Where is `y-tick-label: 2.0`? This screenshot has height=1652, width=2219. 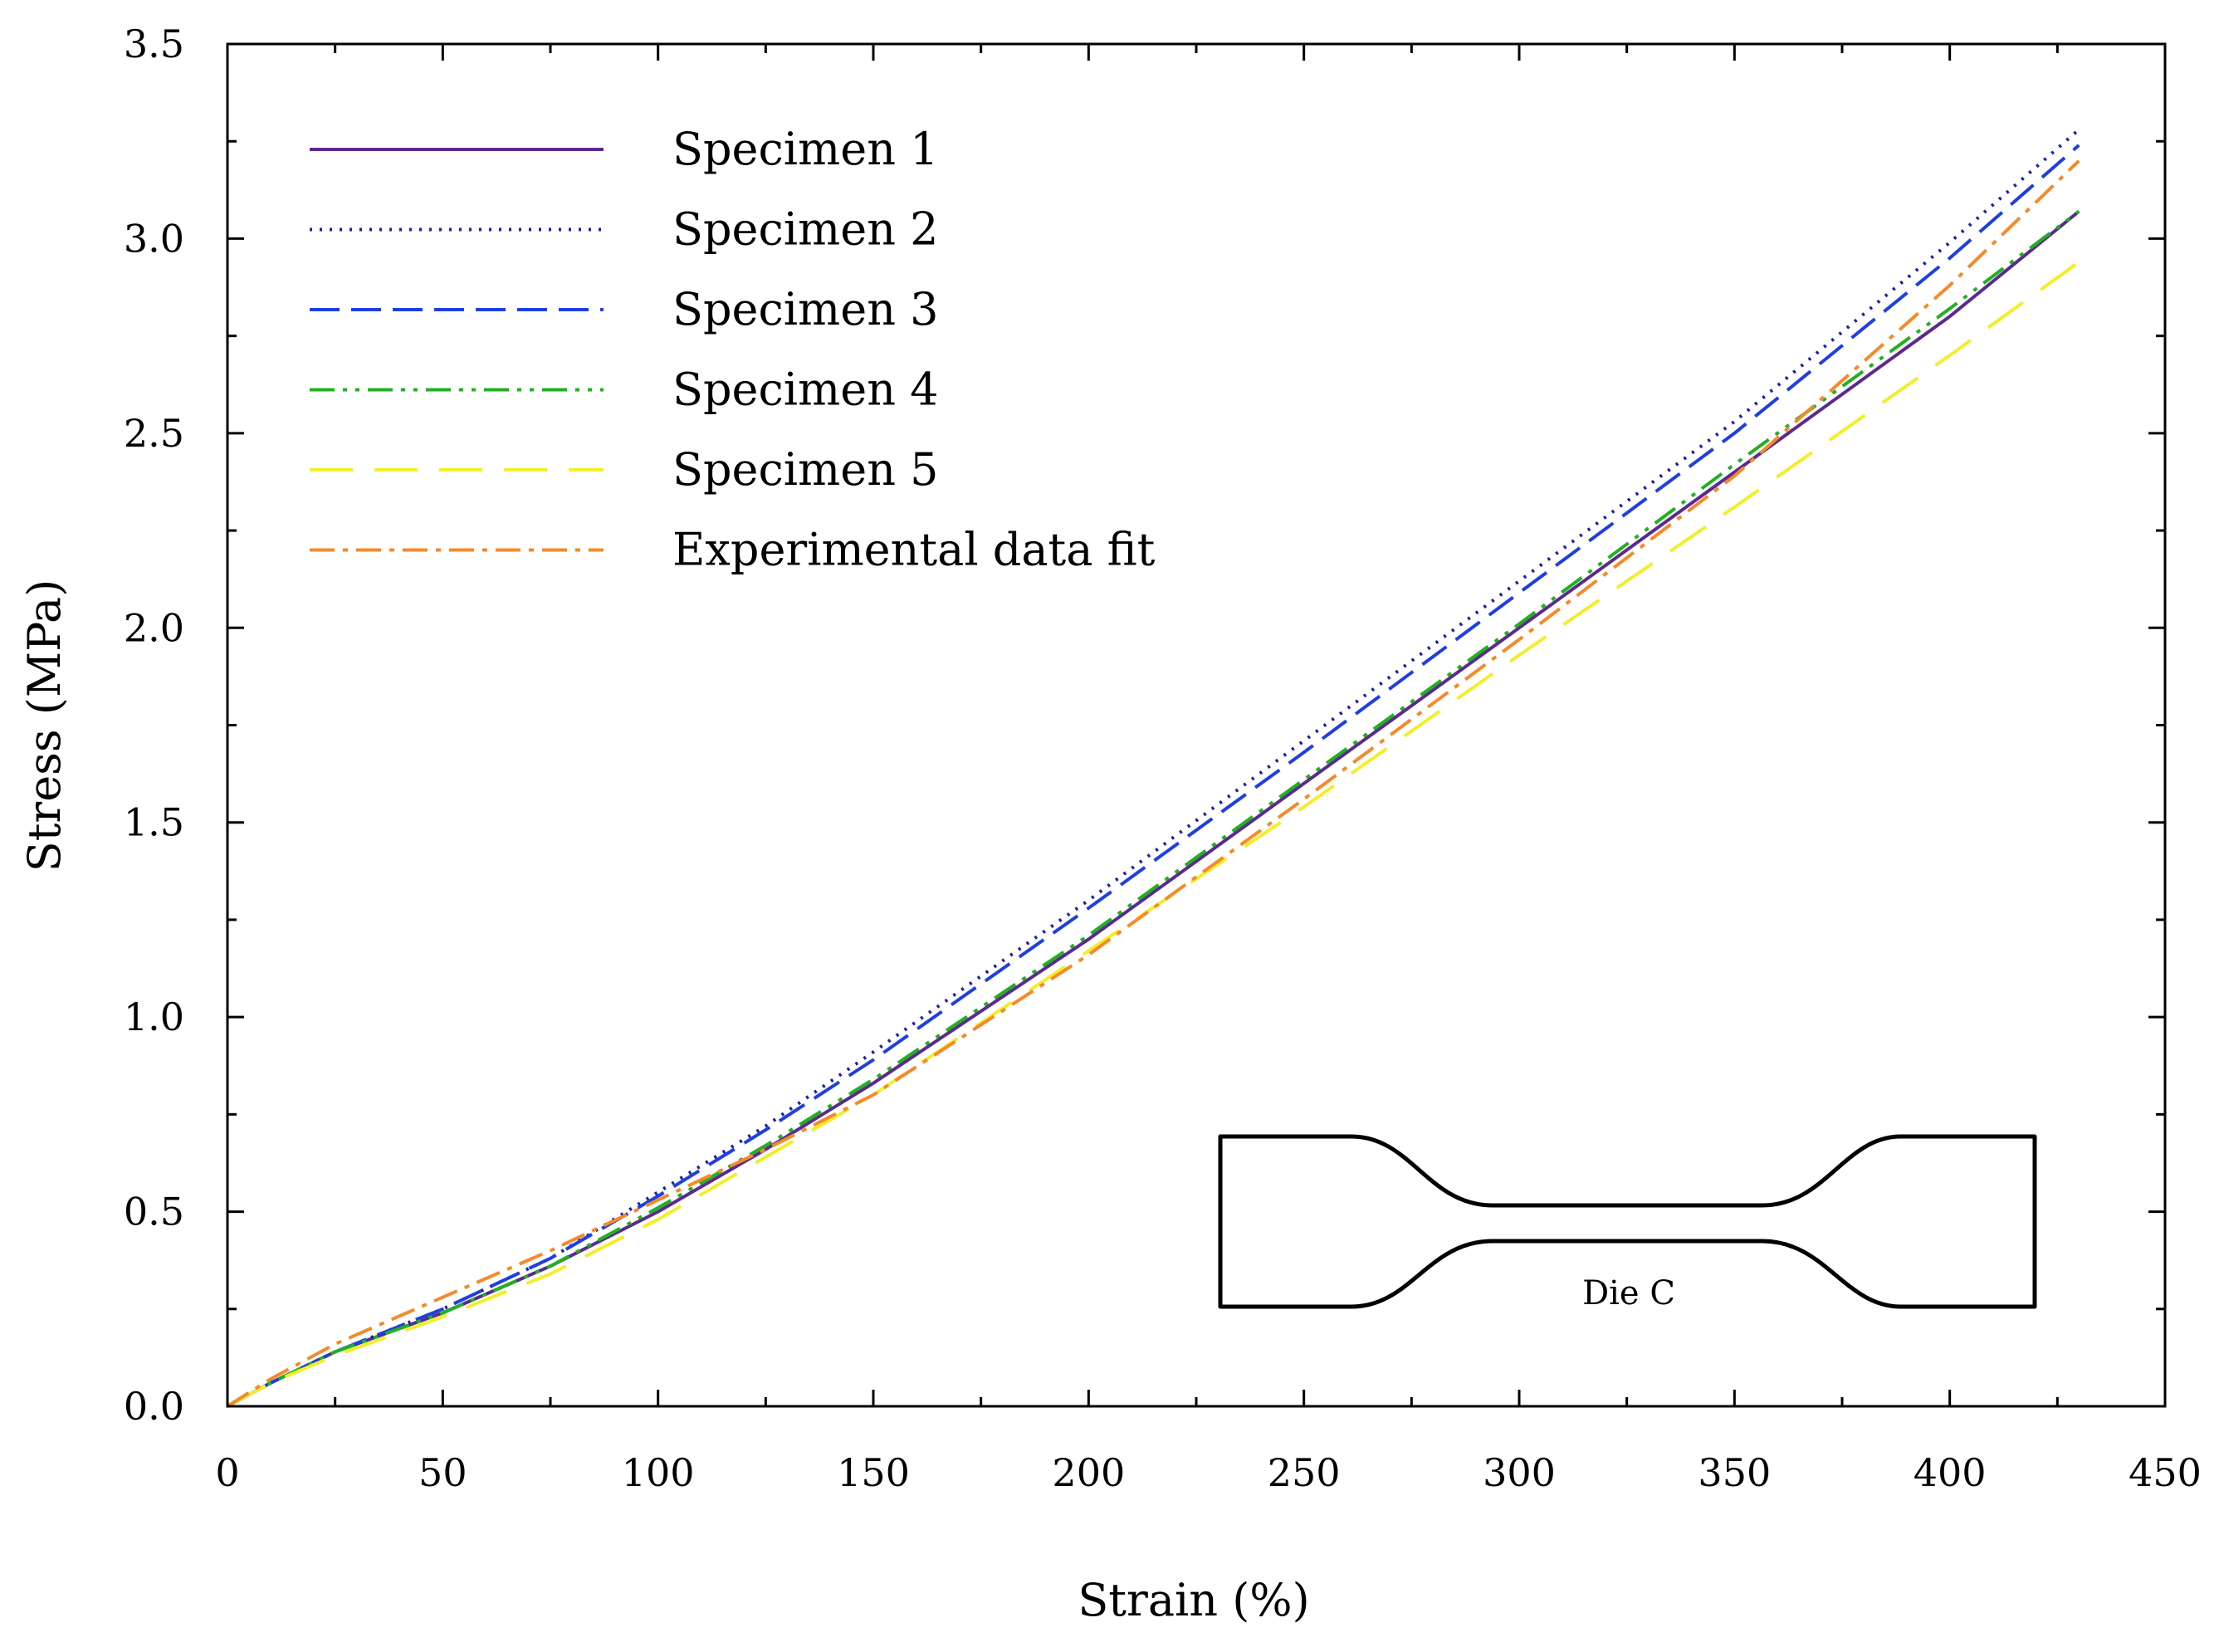 y-tick-label: 2.0 is located at coordinates (154, 627).